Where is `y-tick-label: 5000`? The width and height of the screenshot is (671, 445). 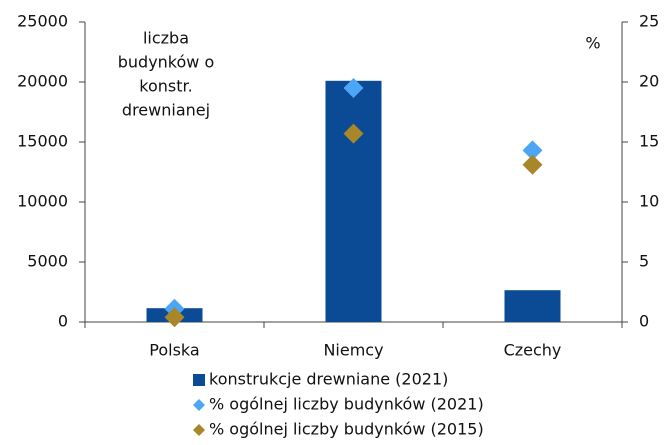 y-tick-label: 5000 is located at coordinates (47, 261).